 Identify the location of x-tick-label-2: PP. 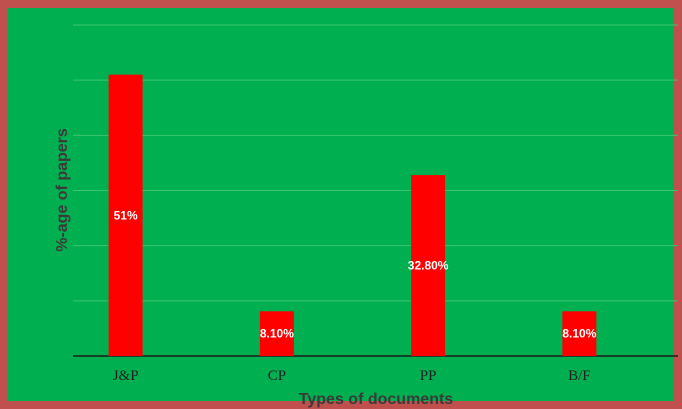
(428, 376).